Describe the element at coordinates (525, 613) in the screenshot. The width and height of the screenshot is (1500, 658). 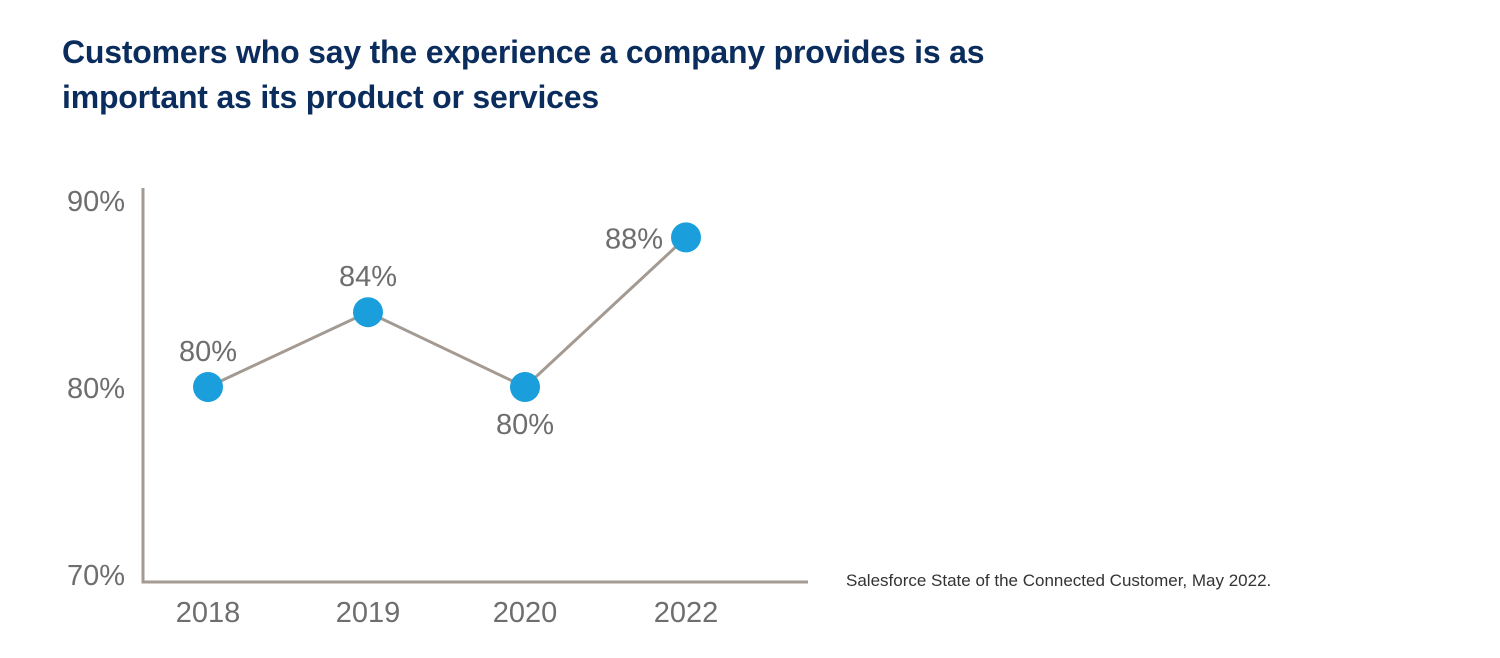
I see `x-tick-label: 2020` at that location.